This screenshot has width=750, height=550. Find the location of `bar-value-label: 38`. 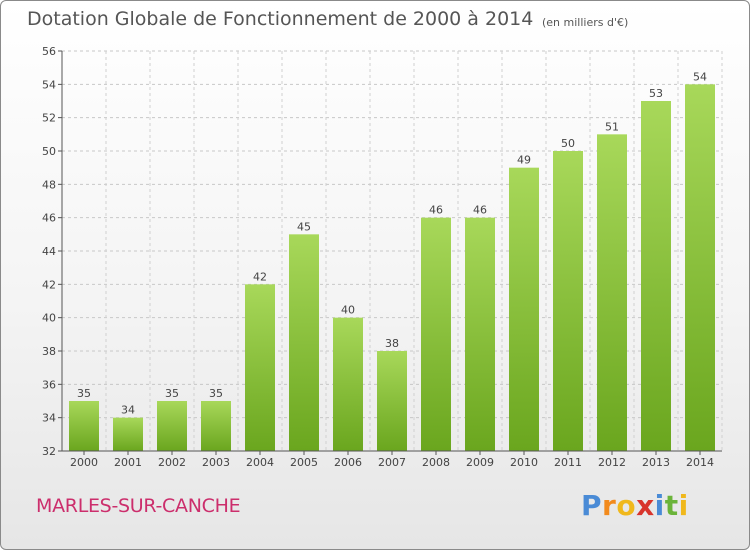

bar-value-label: 38 is located at coordinates (392, 343).